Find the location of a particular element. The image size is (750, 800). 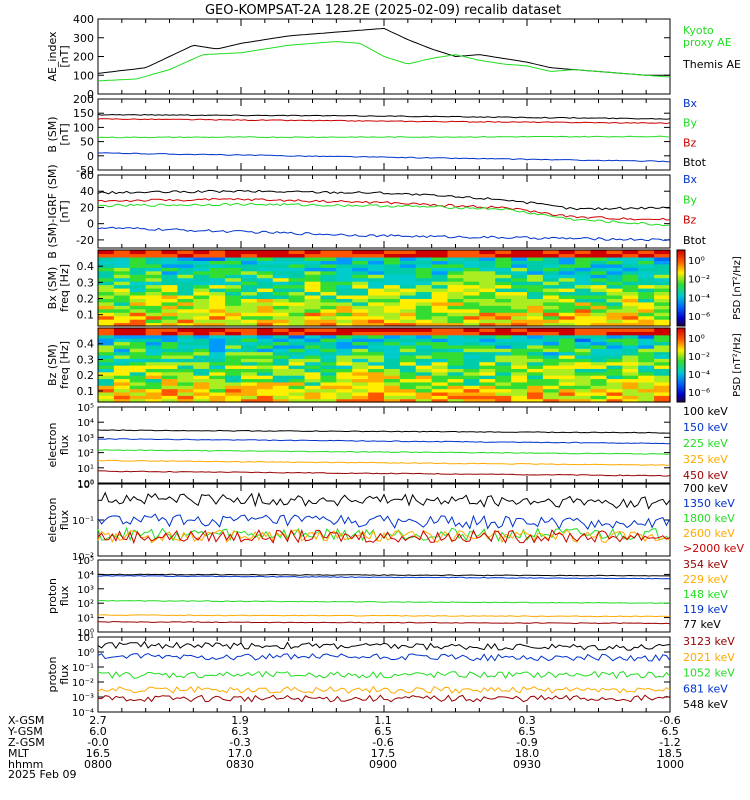

panel-3-ylabel: [nT] is located at coordinates (64, 211).